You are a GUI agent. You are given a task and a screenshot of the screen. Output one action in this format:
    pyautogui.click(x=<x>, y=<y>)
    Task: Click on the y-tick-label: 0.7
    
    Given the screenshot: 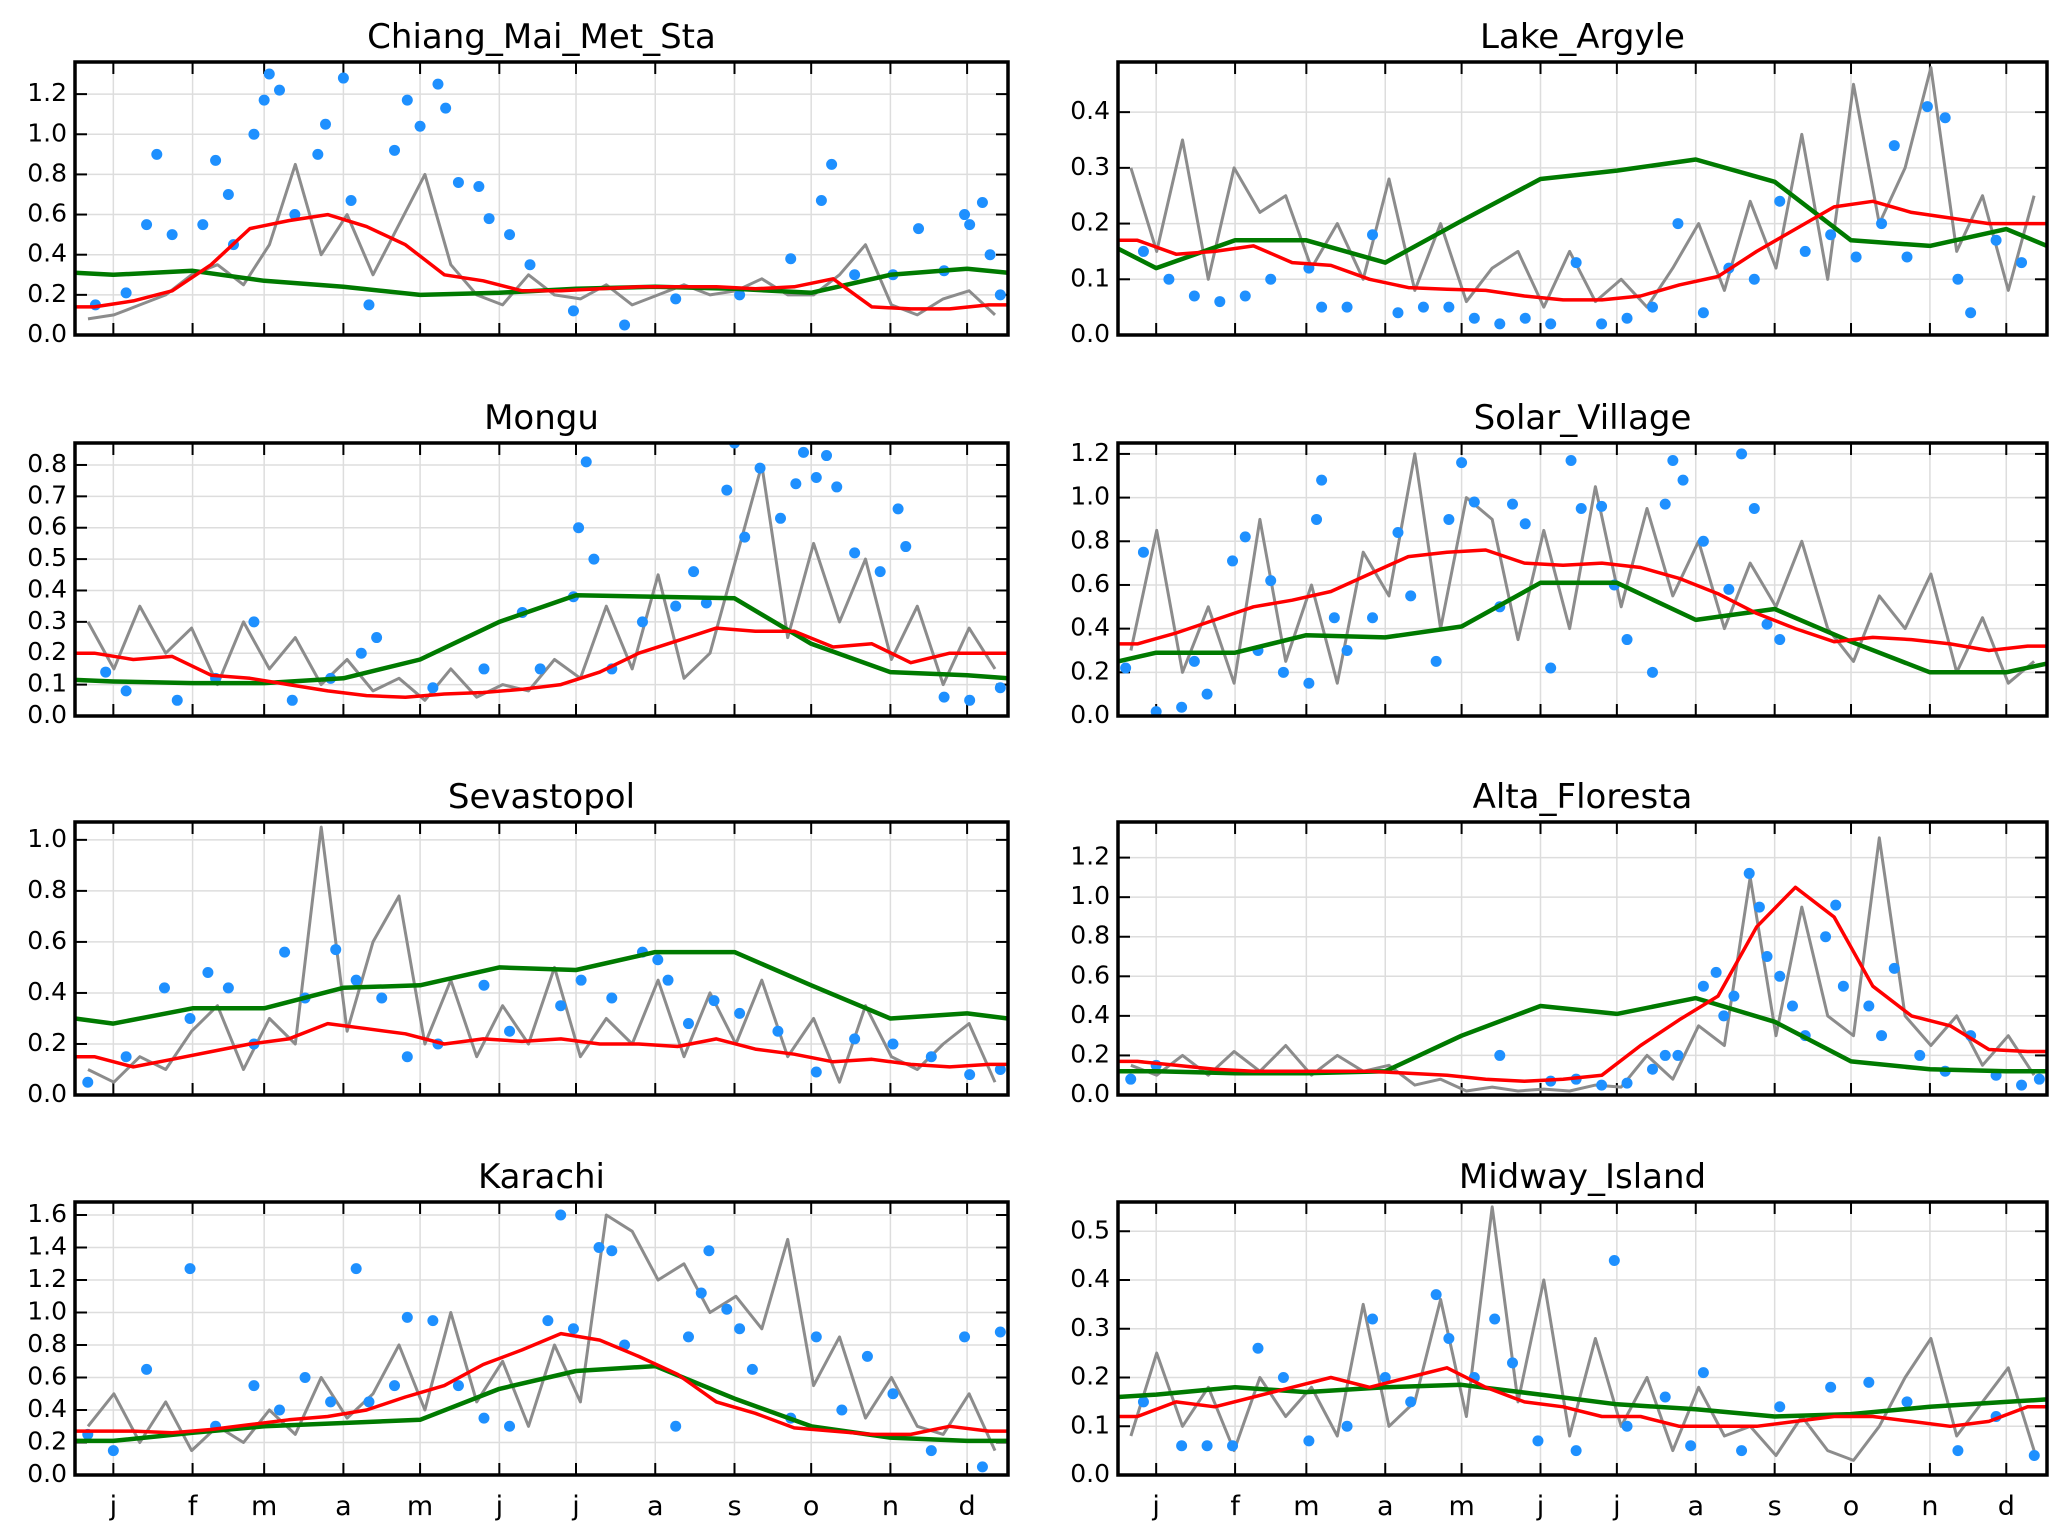 What is the action you would take?
    pyautogui.click(x=47, y=494)
    